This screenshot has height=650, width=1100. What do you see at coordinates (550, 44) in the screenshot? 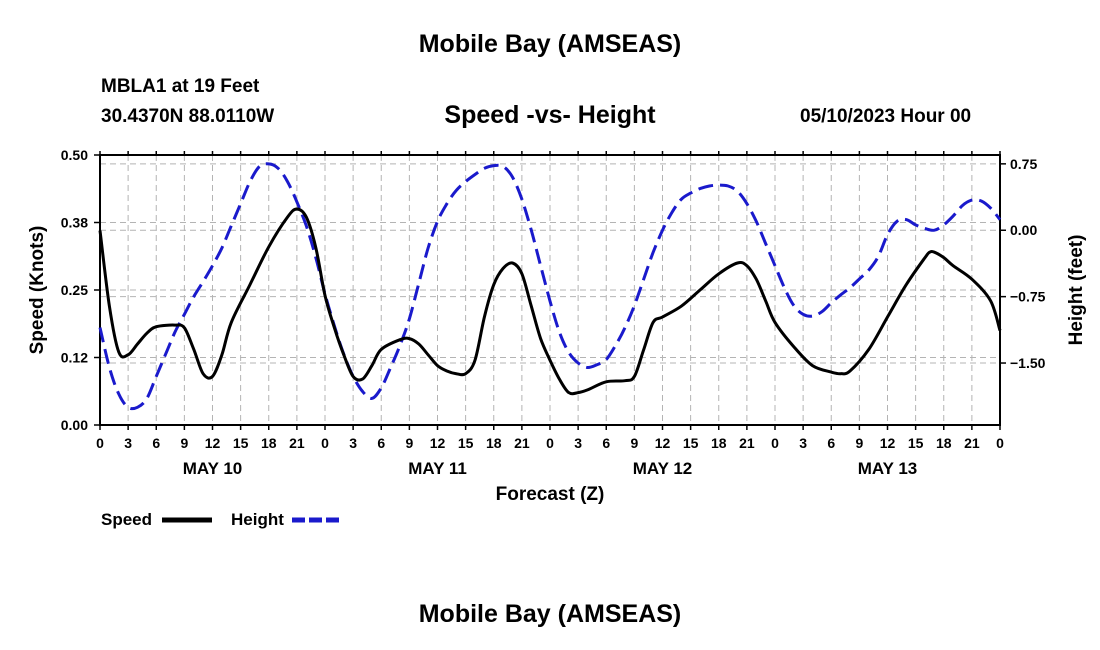
I see `page-title: Mobile Bay (AMSEAS)` at bounding box center [550, 44].